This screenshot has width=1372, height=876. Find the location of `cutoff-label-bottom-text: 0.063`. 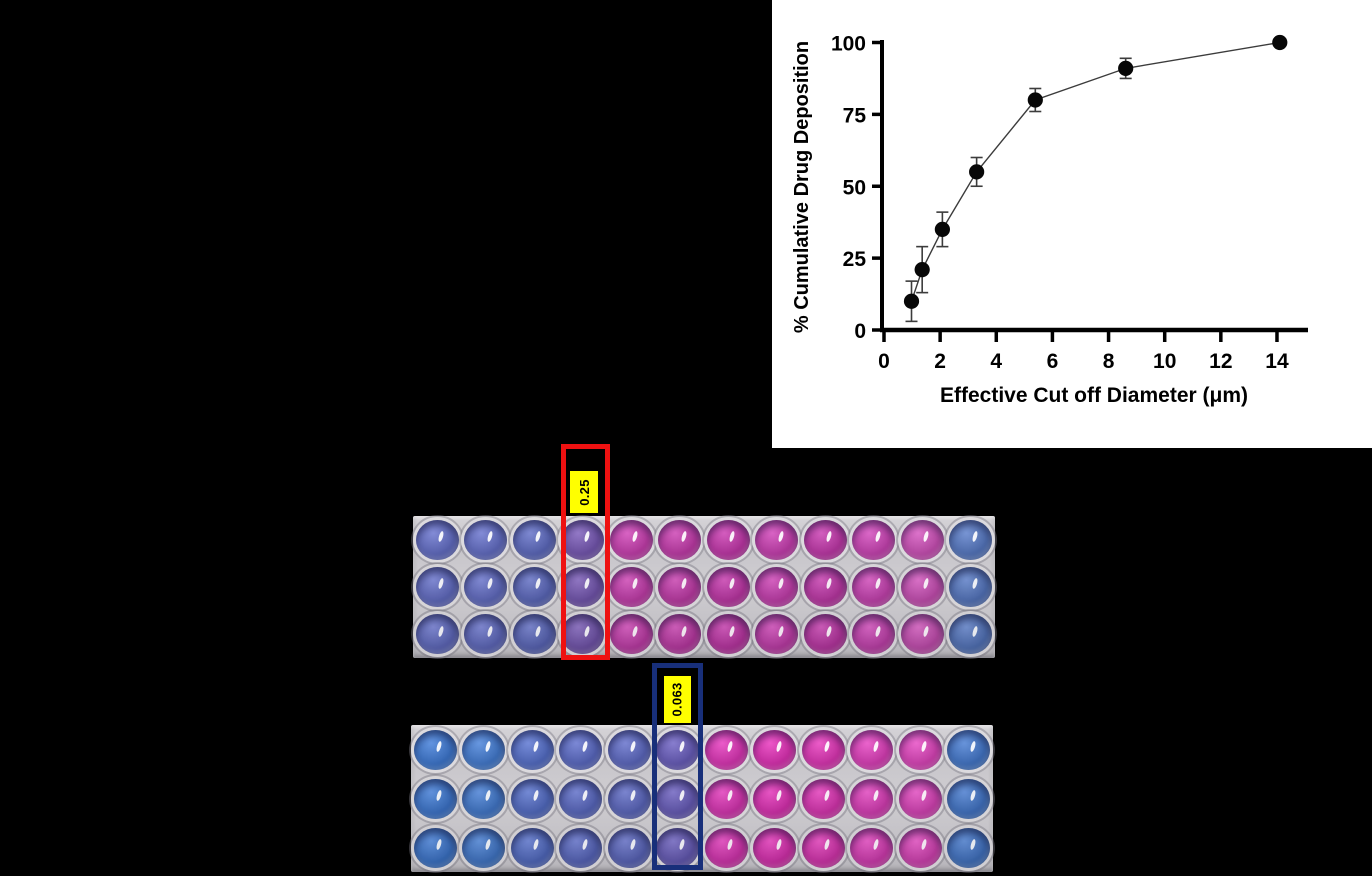

cutoff-label-bottom-text: 0.063 is located at coordinates (678, 699).